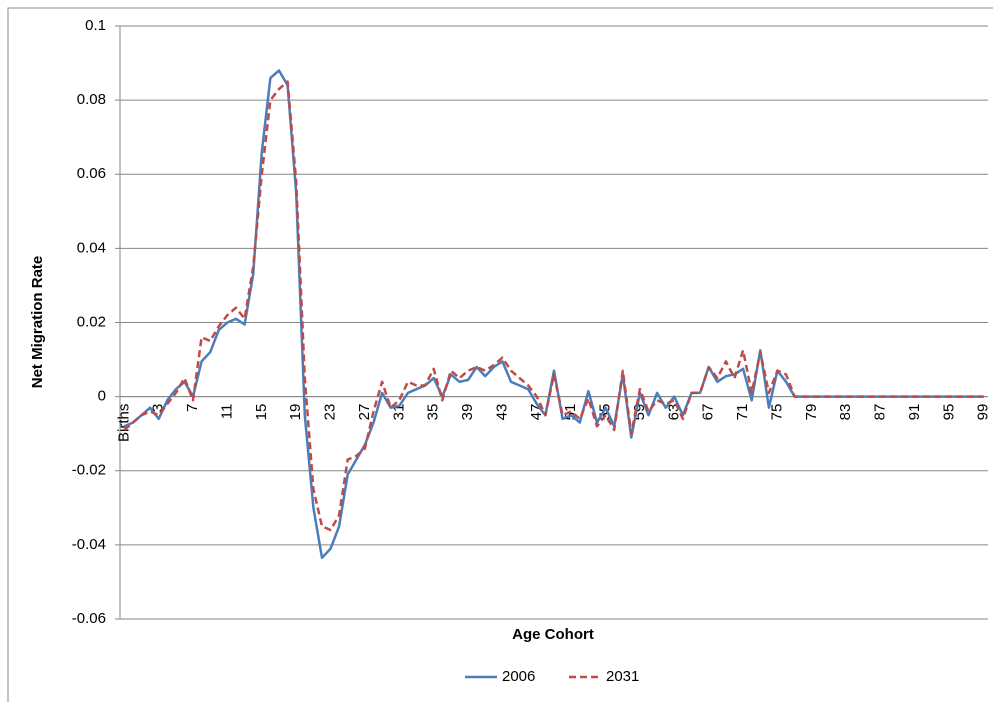 This screenshot has width=993, height=707. I want to click on x-tick-label: 67, so click(708, 412).